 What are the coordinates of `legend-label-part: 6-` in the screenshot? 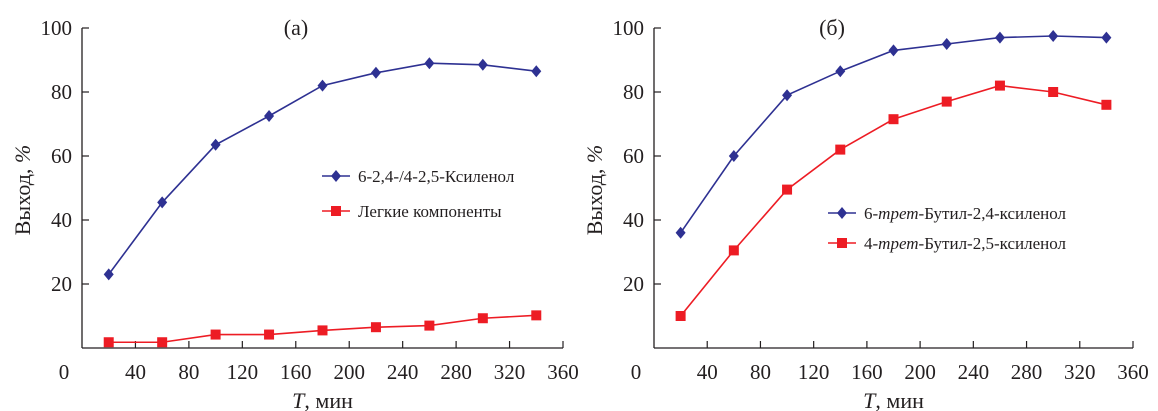 It's located at (871, 213).